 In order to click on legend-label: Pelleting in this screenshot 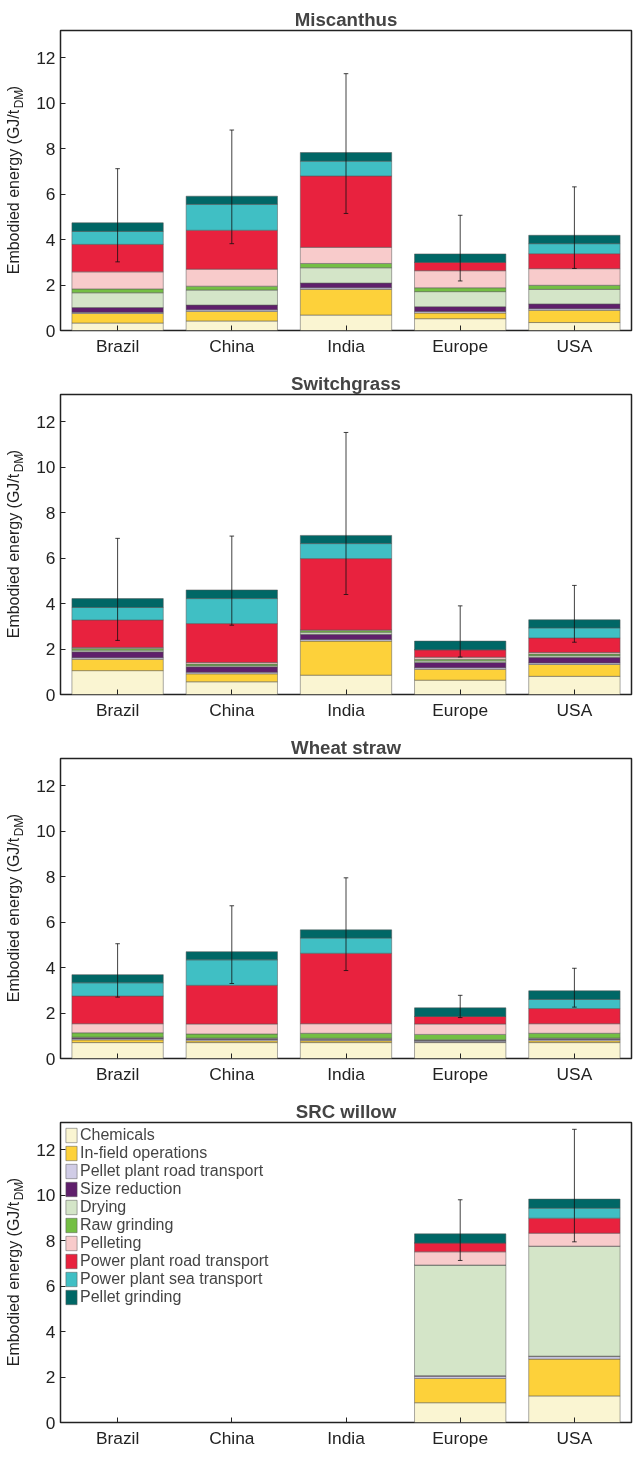, I will do `click(111, 1243)`.